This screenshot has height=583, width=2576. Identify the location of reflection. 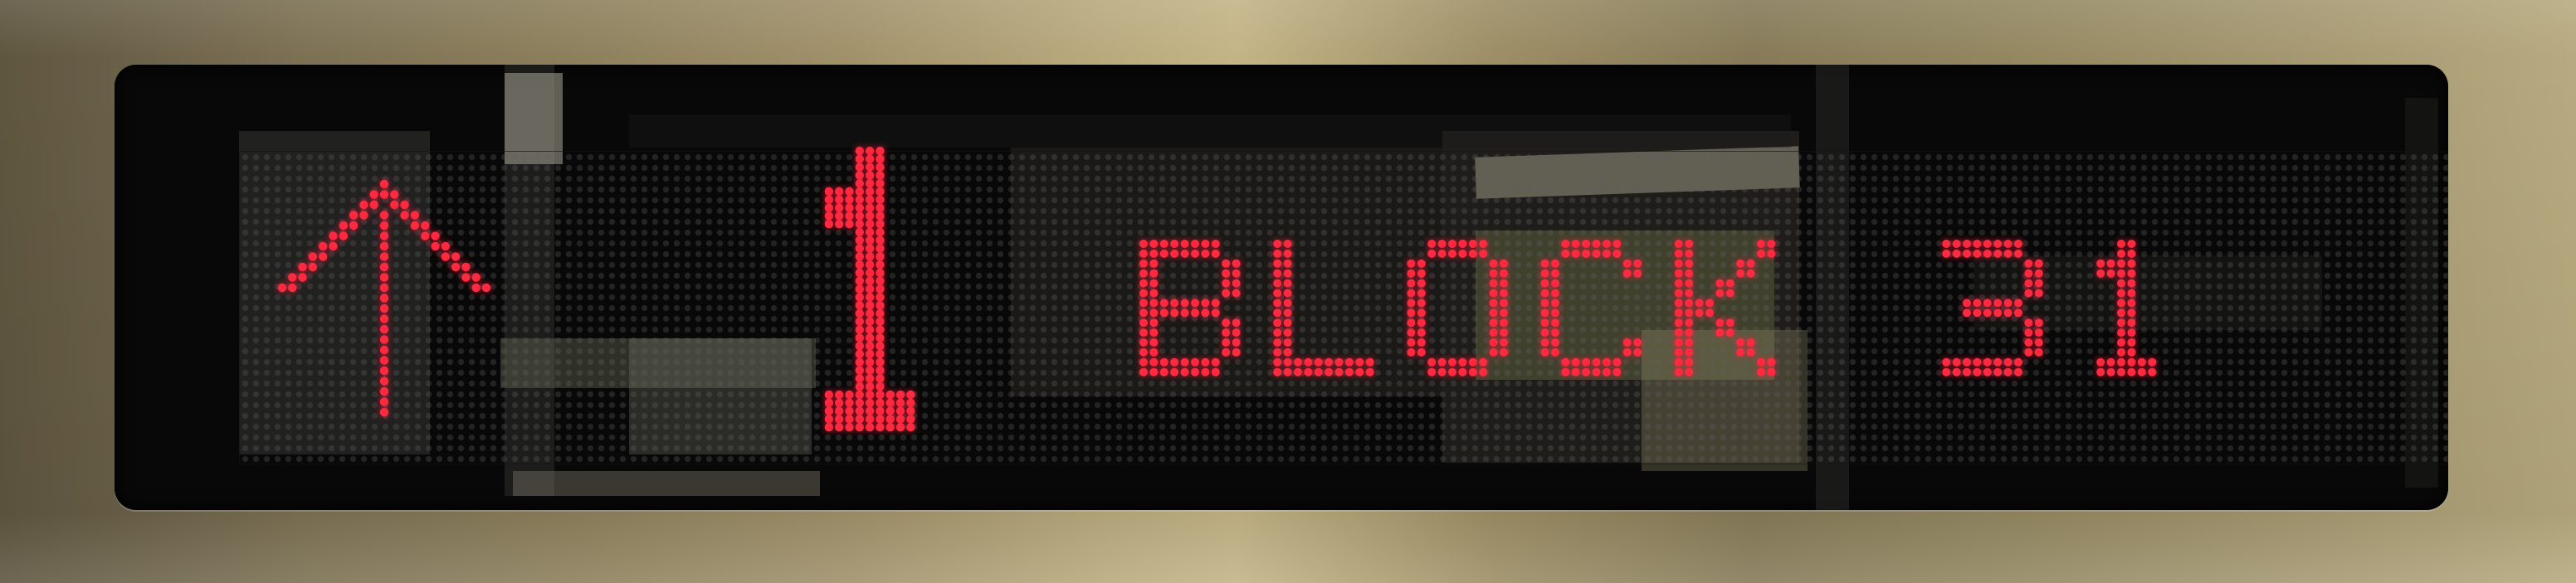
(1620, 297).